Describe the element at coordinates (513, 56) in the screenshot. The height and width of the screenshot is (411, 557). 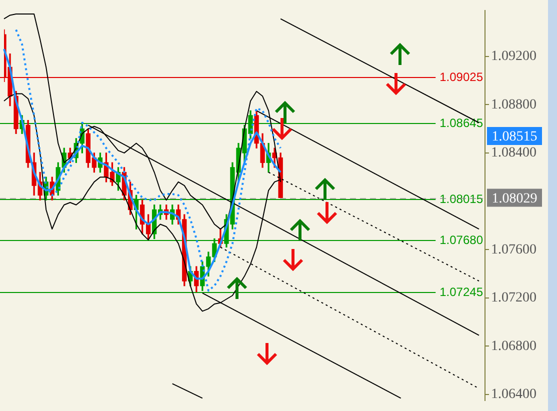
I see `y-tick-label: 1.09200` at that location.